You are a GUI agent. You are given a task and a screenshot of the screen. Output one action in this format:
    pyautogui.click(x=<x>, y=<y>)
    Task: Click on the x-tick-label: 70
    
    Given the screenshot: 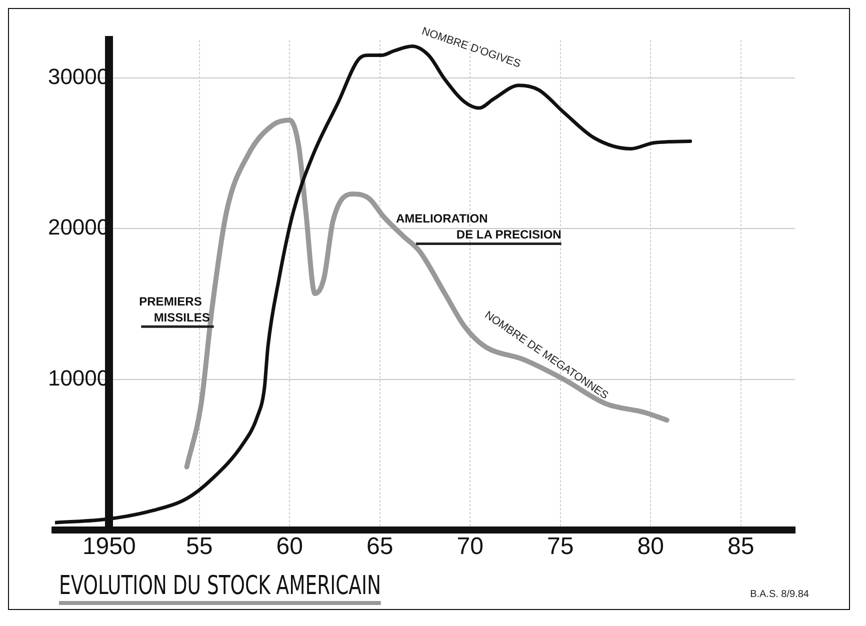 What is the action you would take?
    pyautogui.click(x=470, y=546)
    